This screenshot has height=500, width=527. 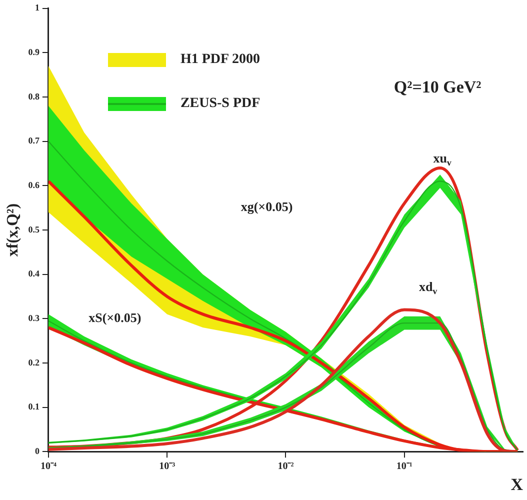 I want to click on x-tick-label: 10⁻³, so click(x=167, y=466).